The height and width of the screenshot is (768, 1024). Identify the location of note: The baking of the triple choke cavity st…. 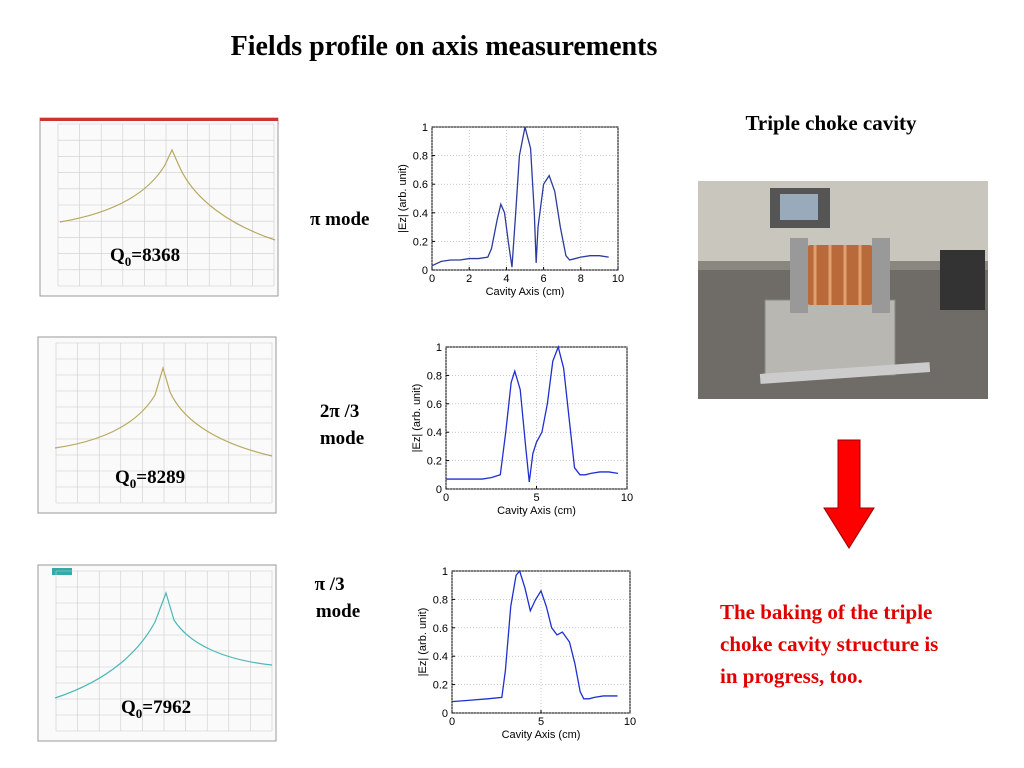
(832, 644).